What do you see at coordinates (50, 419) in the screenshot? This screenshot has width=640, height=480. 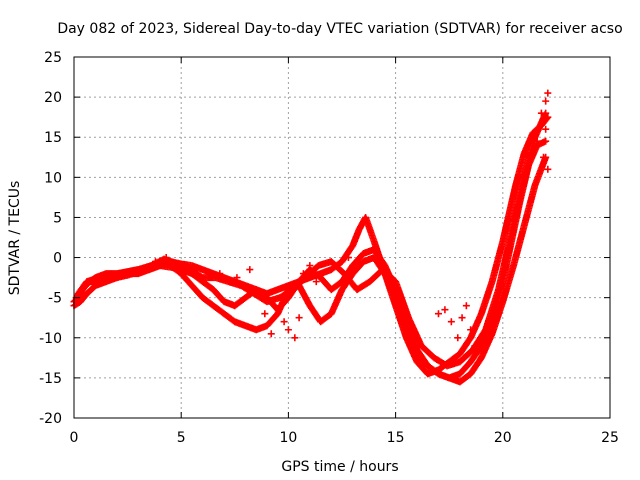 I see `y-tick-label: -20` at bounding box center [50, 419].